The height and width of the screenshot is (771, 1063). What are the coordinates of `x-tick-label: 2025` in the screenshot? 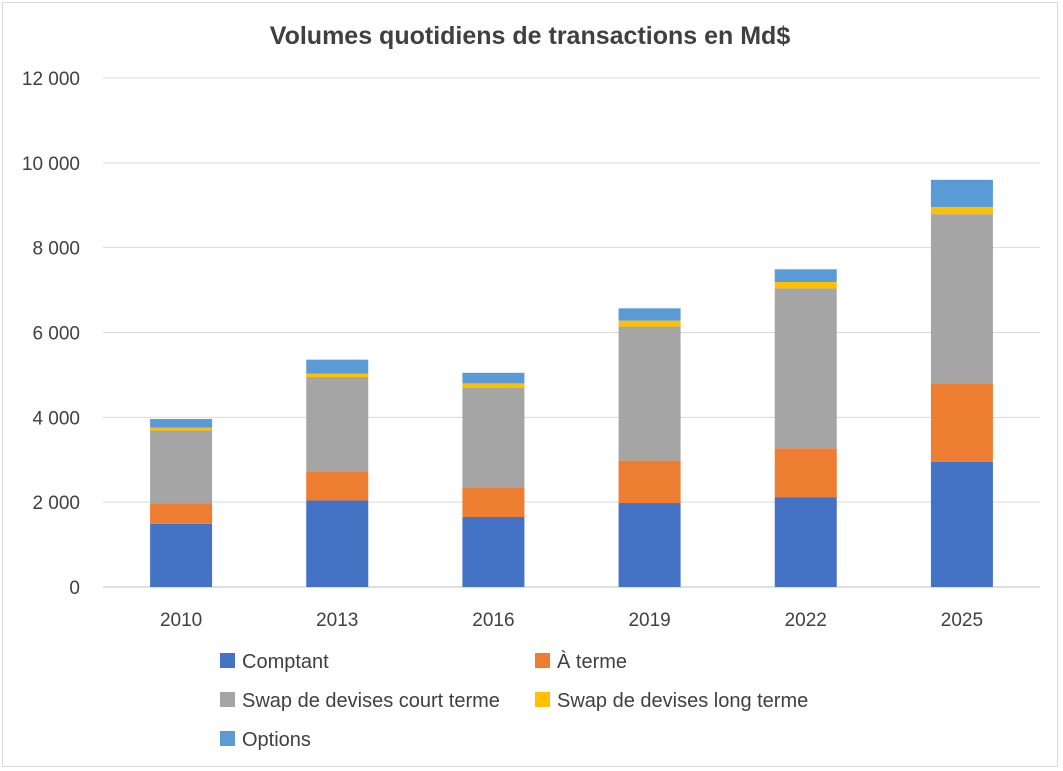 It's located at (962, 620).